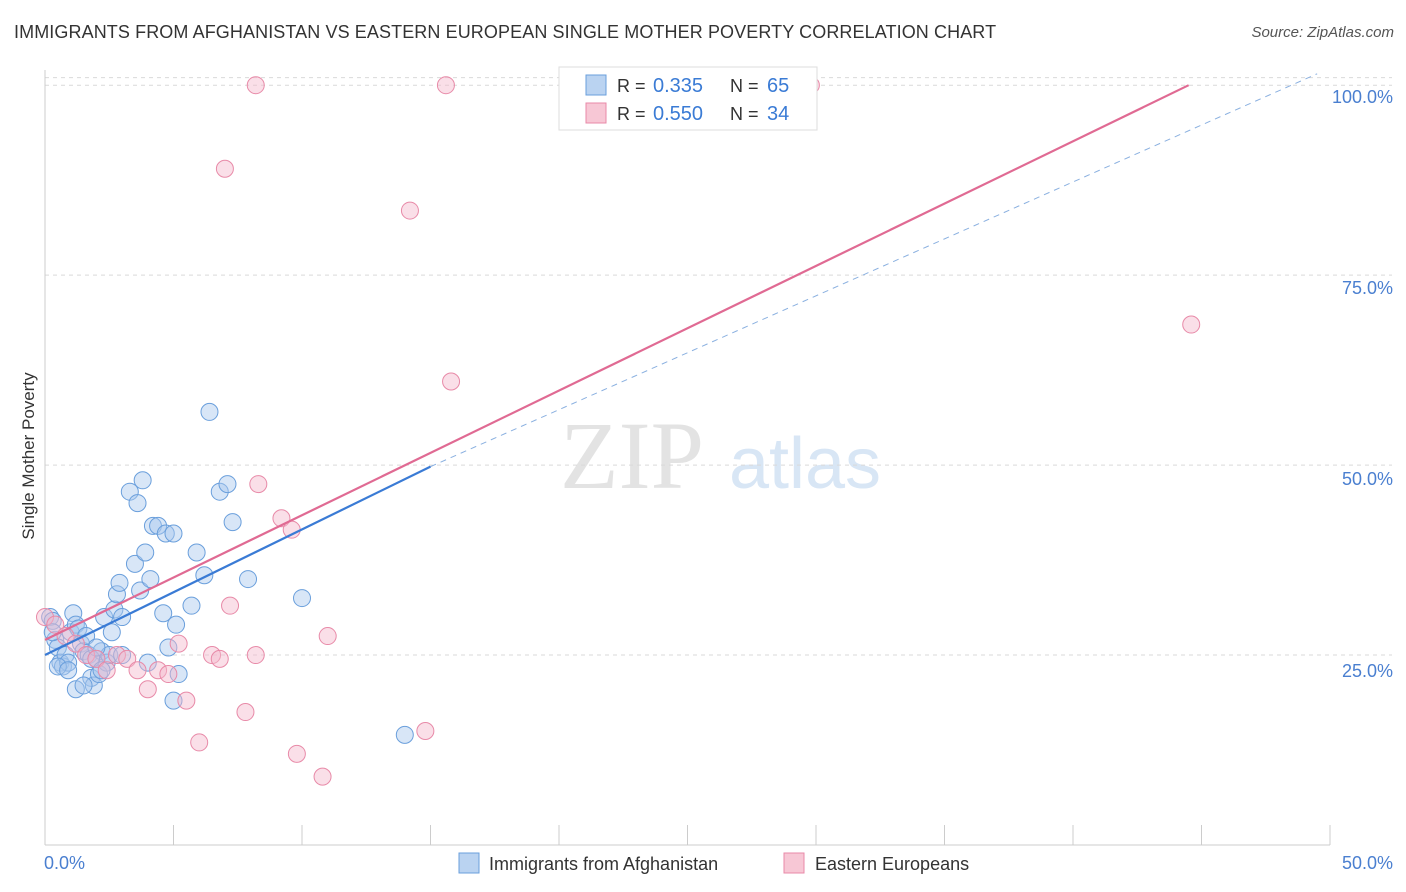 The width and height of the screenshot is (1406, 892). I want to click on x-tick-label: 50.0%, so click(1367, 863).